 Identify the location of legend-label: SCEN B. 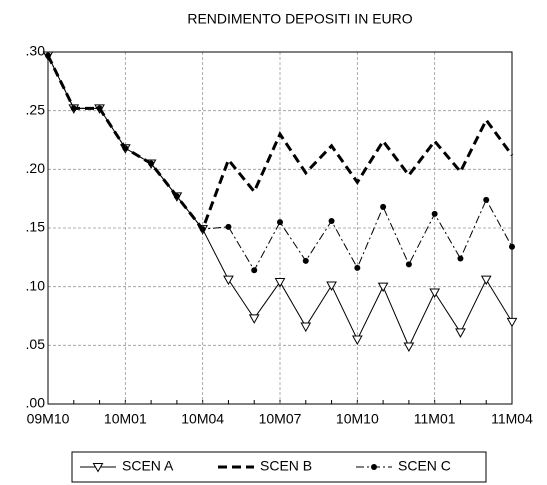
(286, 466).